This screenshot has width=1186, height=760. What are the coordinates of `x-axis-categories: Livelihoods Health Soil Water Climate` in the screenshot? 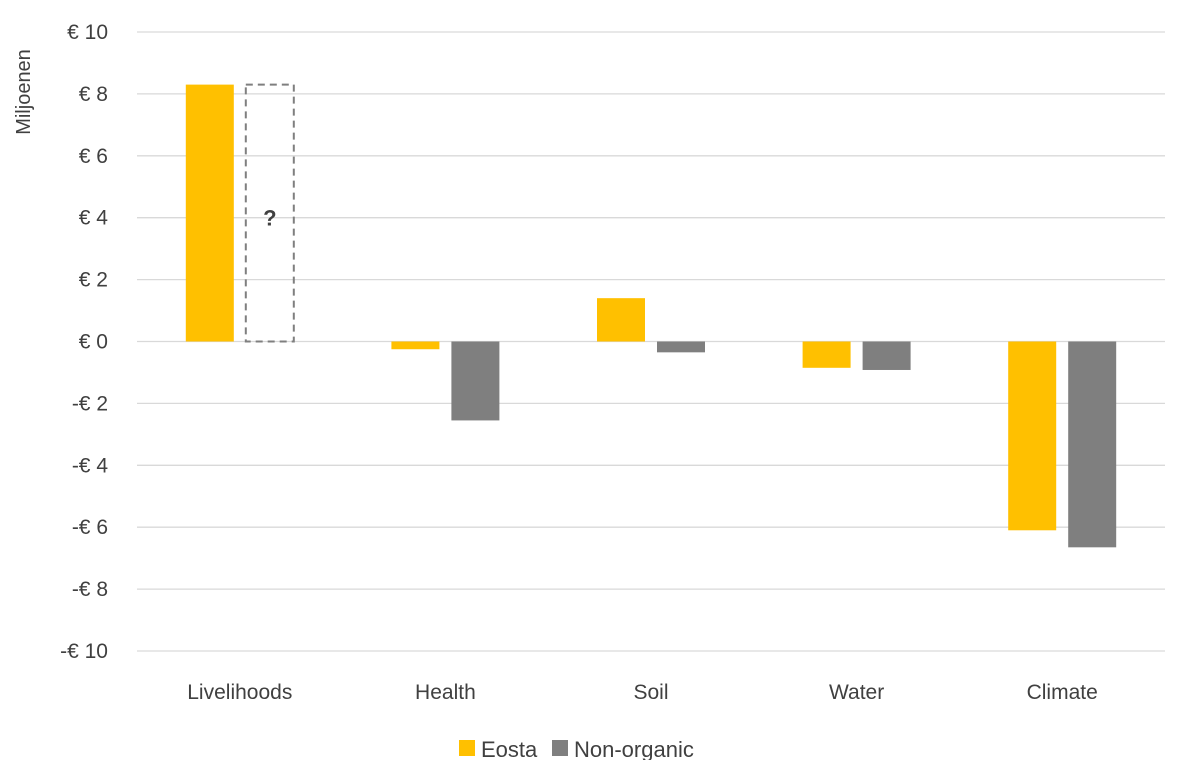 It's located at (642, 692).